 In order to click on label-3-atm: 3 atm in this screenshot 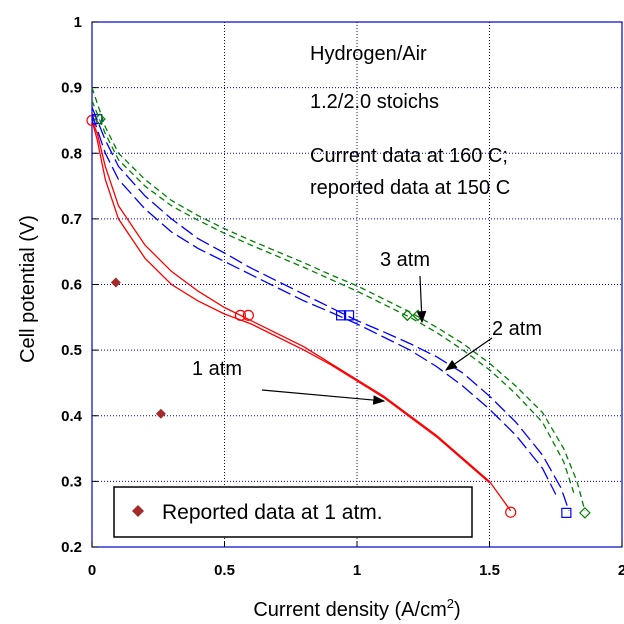, I will do `click(405, 260)`.